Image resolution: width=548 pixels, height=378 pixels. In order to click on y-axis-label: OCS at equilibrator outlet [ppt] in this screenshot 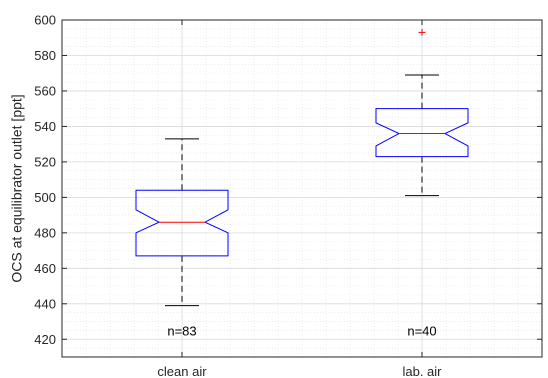, I will do `click(17, 188)`.